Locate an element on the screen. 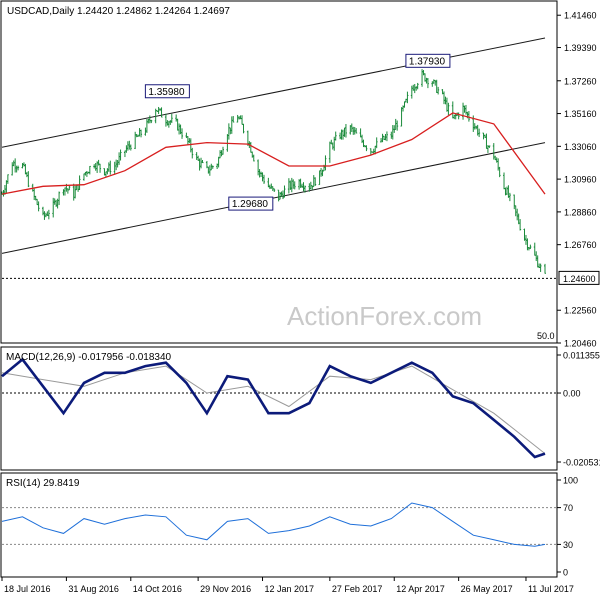 The height and width of the screenshot is (600, 600). annotation-label: 1.35980 is located at coordinates (166, 92).